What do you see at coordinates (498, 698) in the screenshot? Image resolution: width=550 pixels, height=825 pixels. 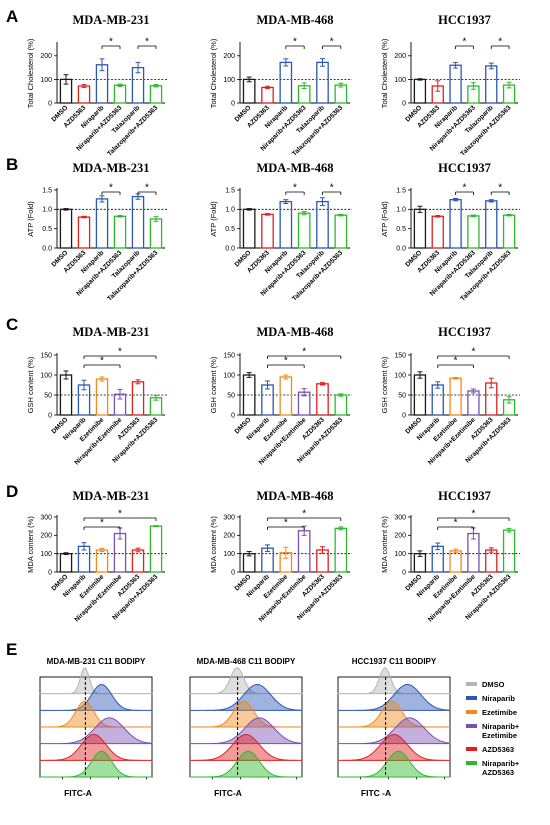 I see `legend-label: Niraparib` at bounding box center [498, 698].